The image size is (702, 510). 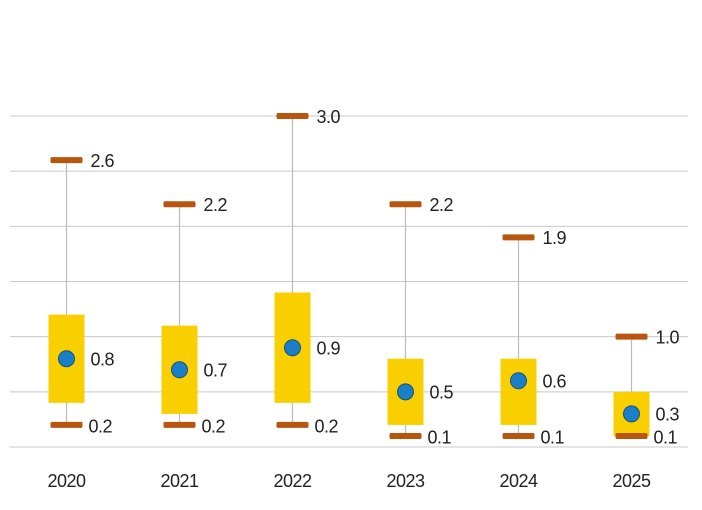 What do you see at coordinates (329, 348) in the screenshot?
I see `mean-label: 0.9` at bounding box center [329, 348].